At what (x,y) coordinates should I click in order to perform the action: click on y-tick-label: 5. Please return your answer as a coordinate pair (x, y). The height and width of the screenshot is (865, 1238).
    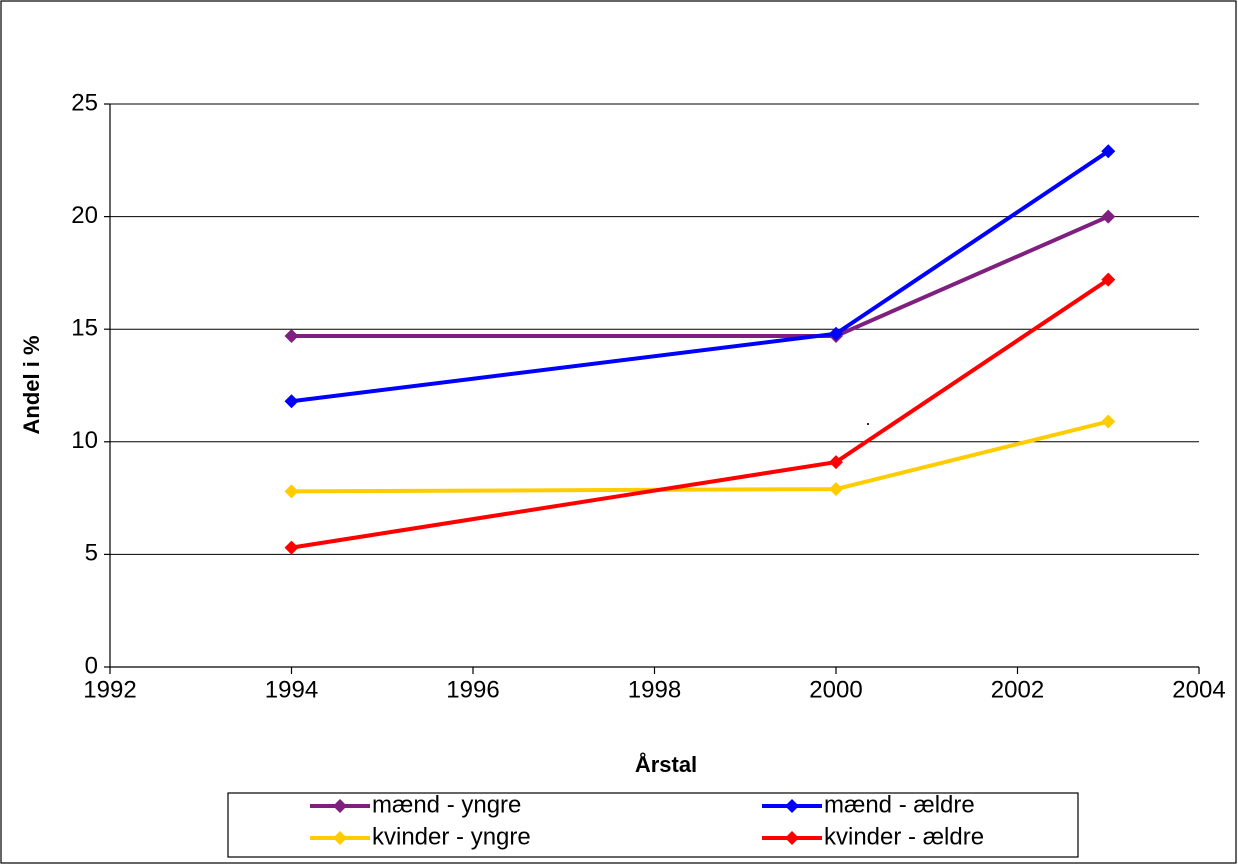
    Looking at the image, I should click on (91, 553).